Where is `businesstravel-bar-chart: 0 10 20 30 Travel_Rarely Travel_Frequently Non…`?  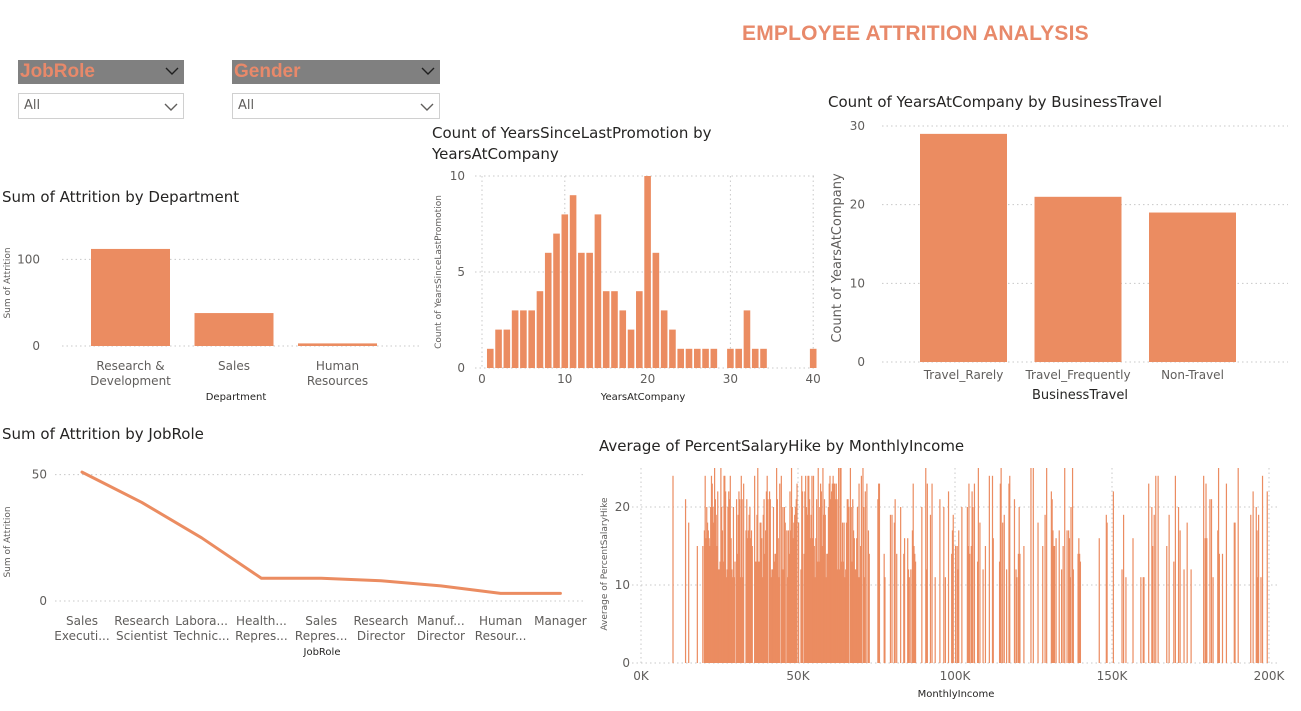 businesstravel-bar-chart: 0 10 20 30 Travel_Rarely Travel_Frequently Non… is located at coordinates (1059, 261).